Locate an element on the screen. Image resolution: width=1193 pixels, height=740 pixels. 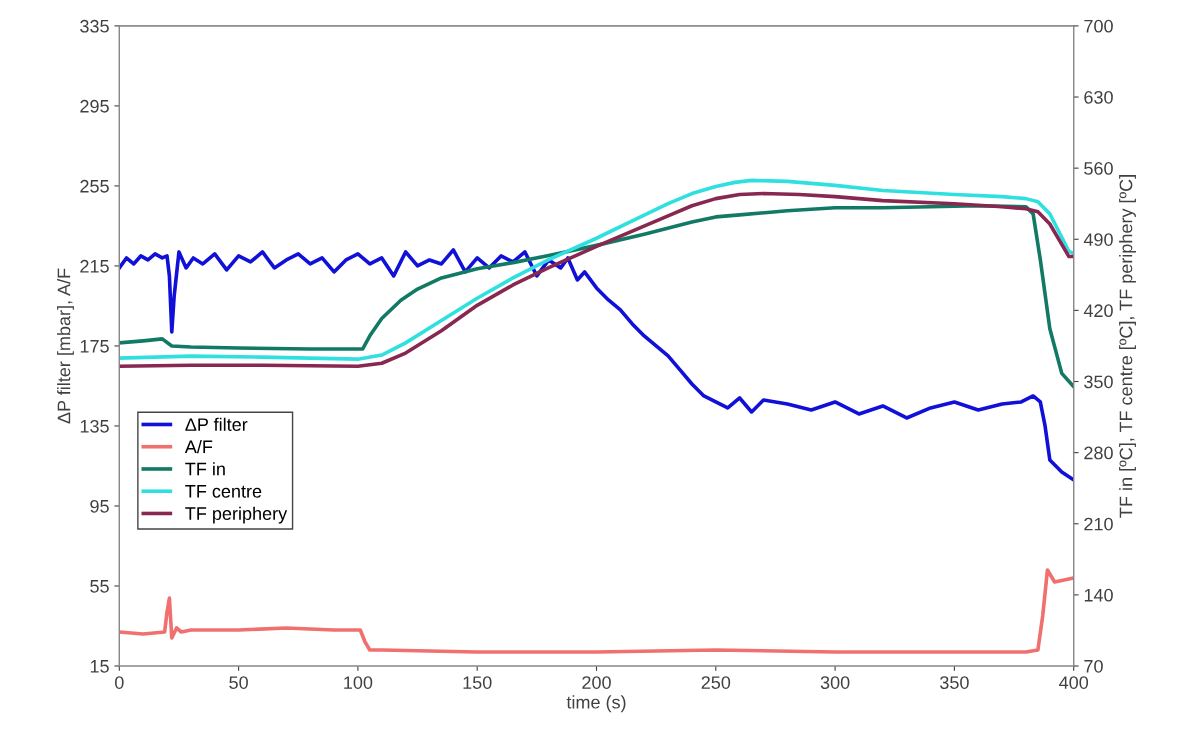
y2-tick-label: 700 is located at coordinates (1098, 26).